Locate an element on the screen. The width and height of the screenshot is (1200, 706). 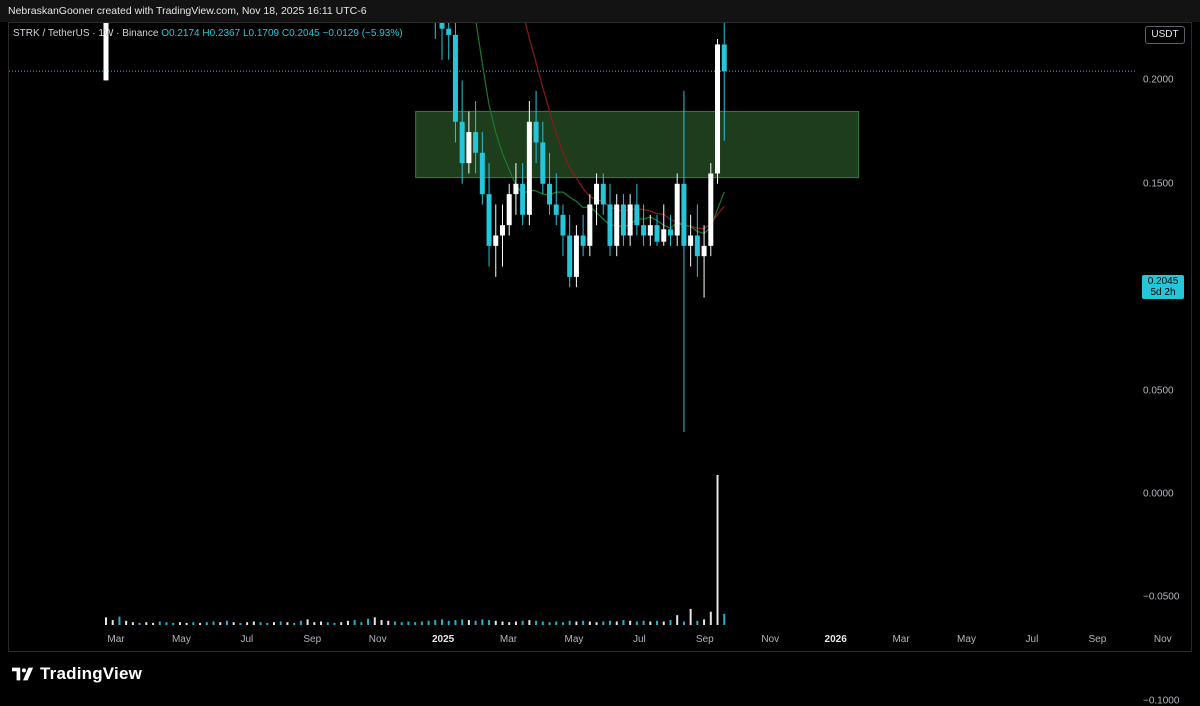
footer-logo: TradingView is located at coordinates (77, 674).